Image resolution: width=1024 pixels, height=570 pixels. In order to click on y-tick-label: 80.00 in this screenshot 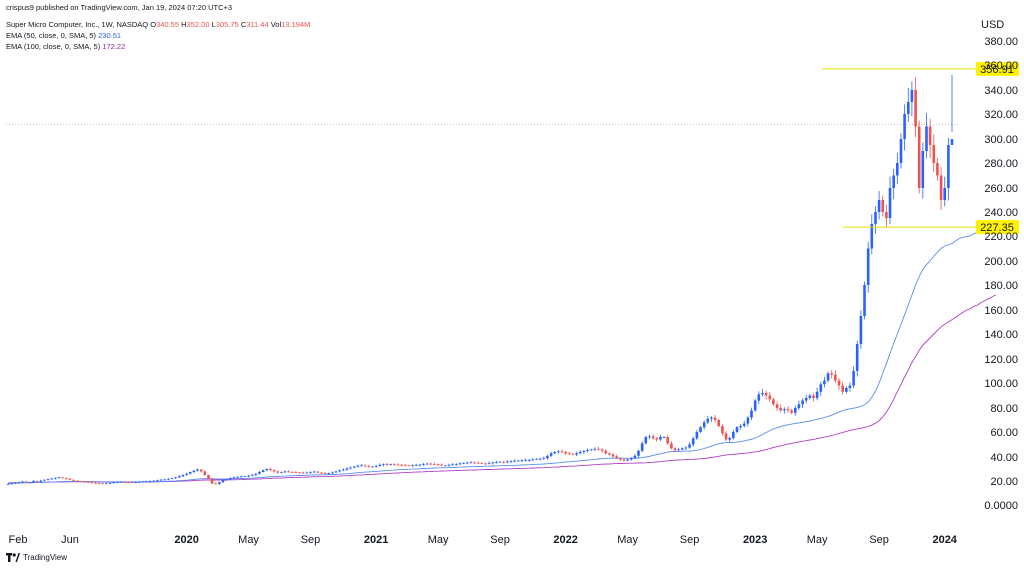, I will do `click(1004, 409)`.